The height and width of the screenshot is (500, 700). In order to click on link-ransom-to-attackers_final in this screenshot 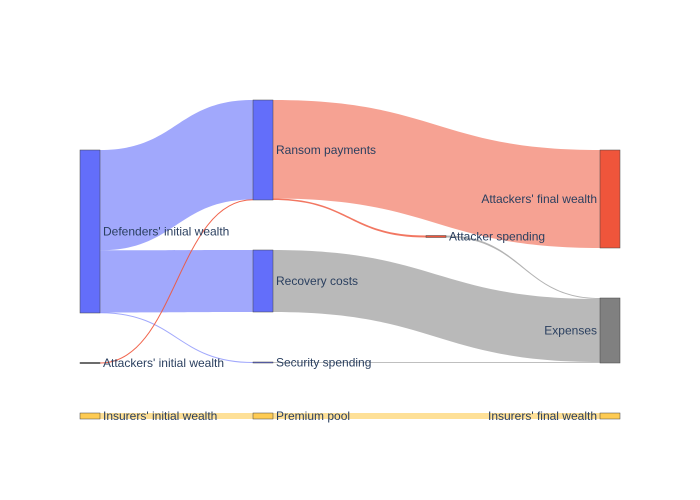, I will do `click(436, 174)`.